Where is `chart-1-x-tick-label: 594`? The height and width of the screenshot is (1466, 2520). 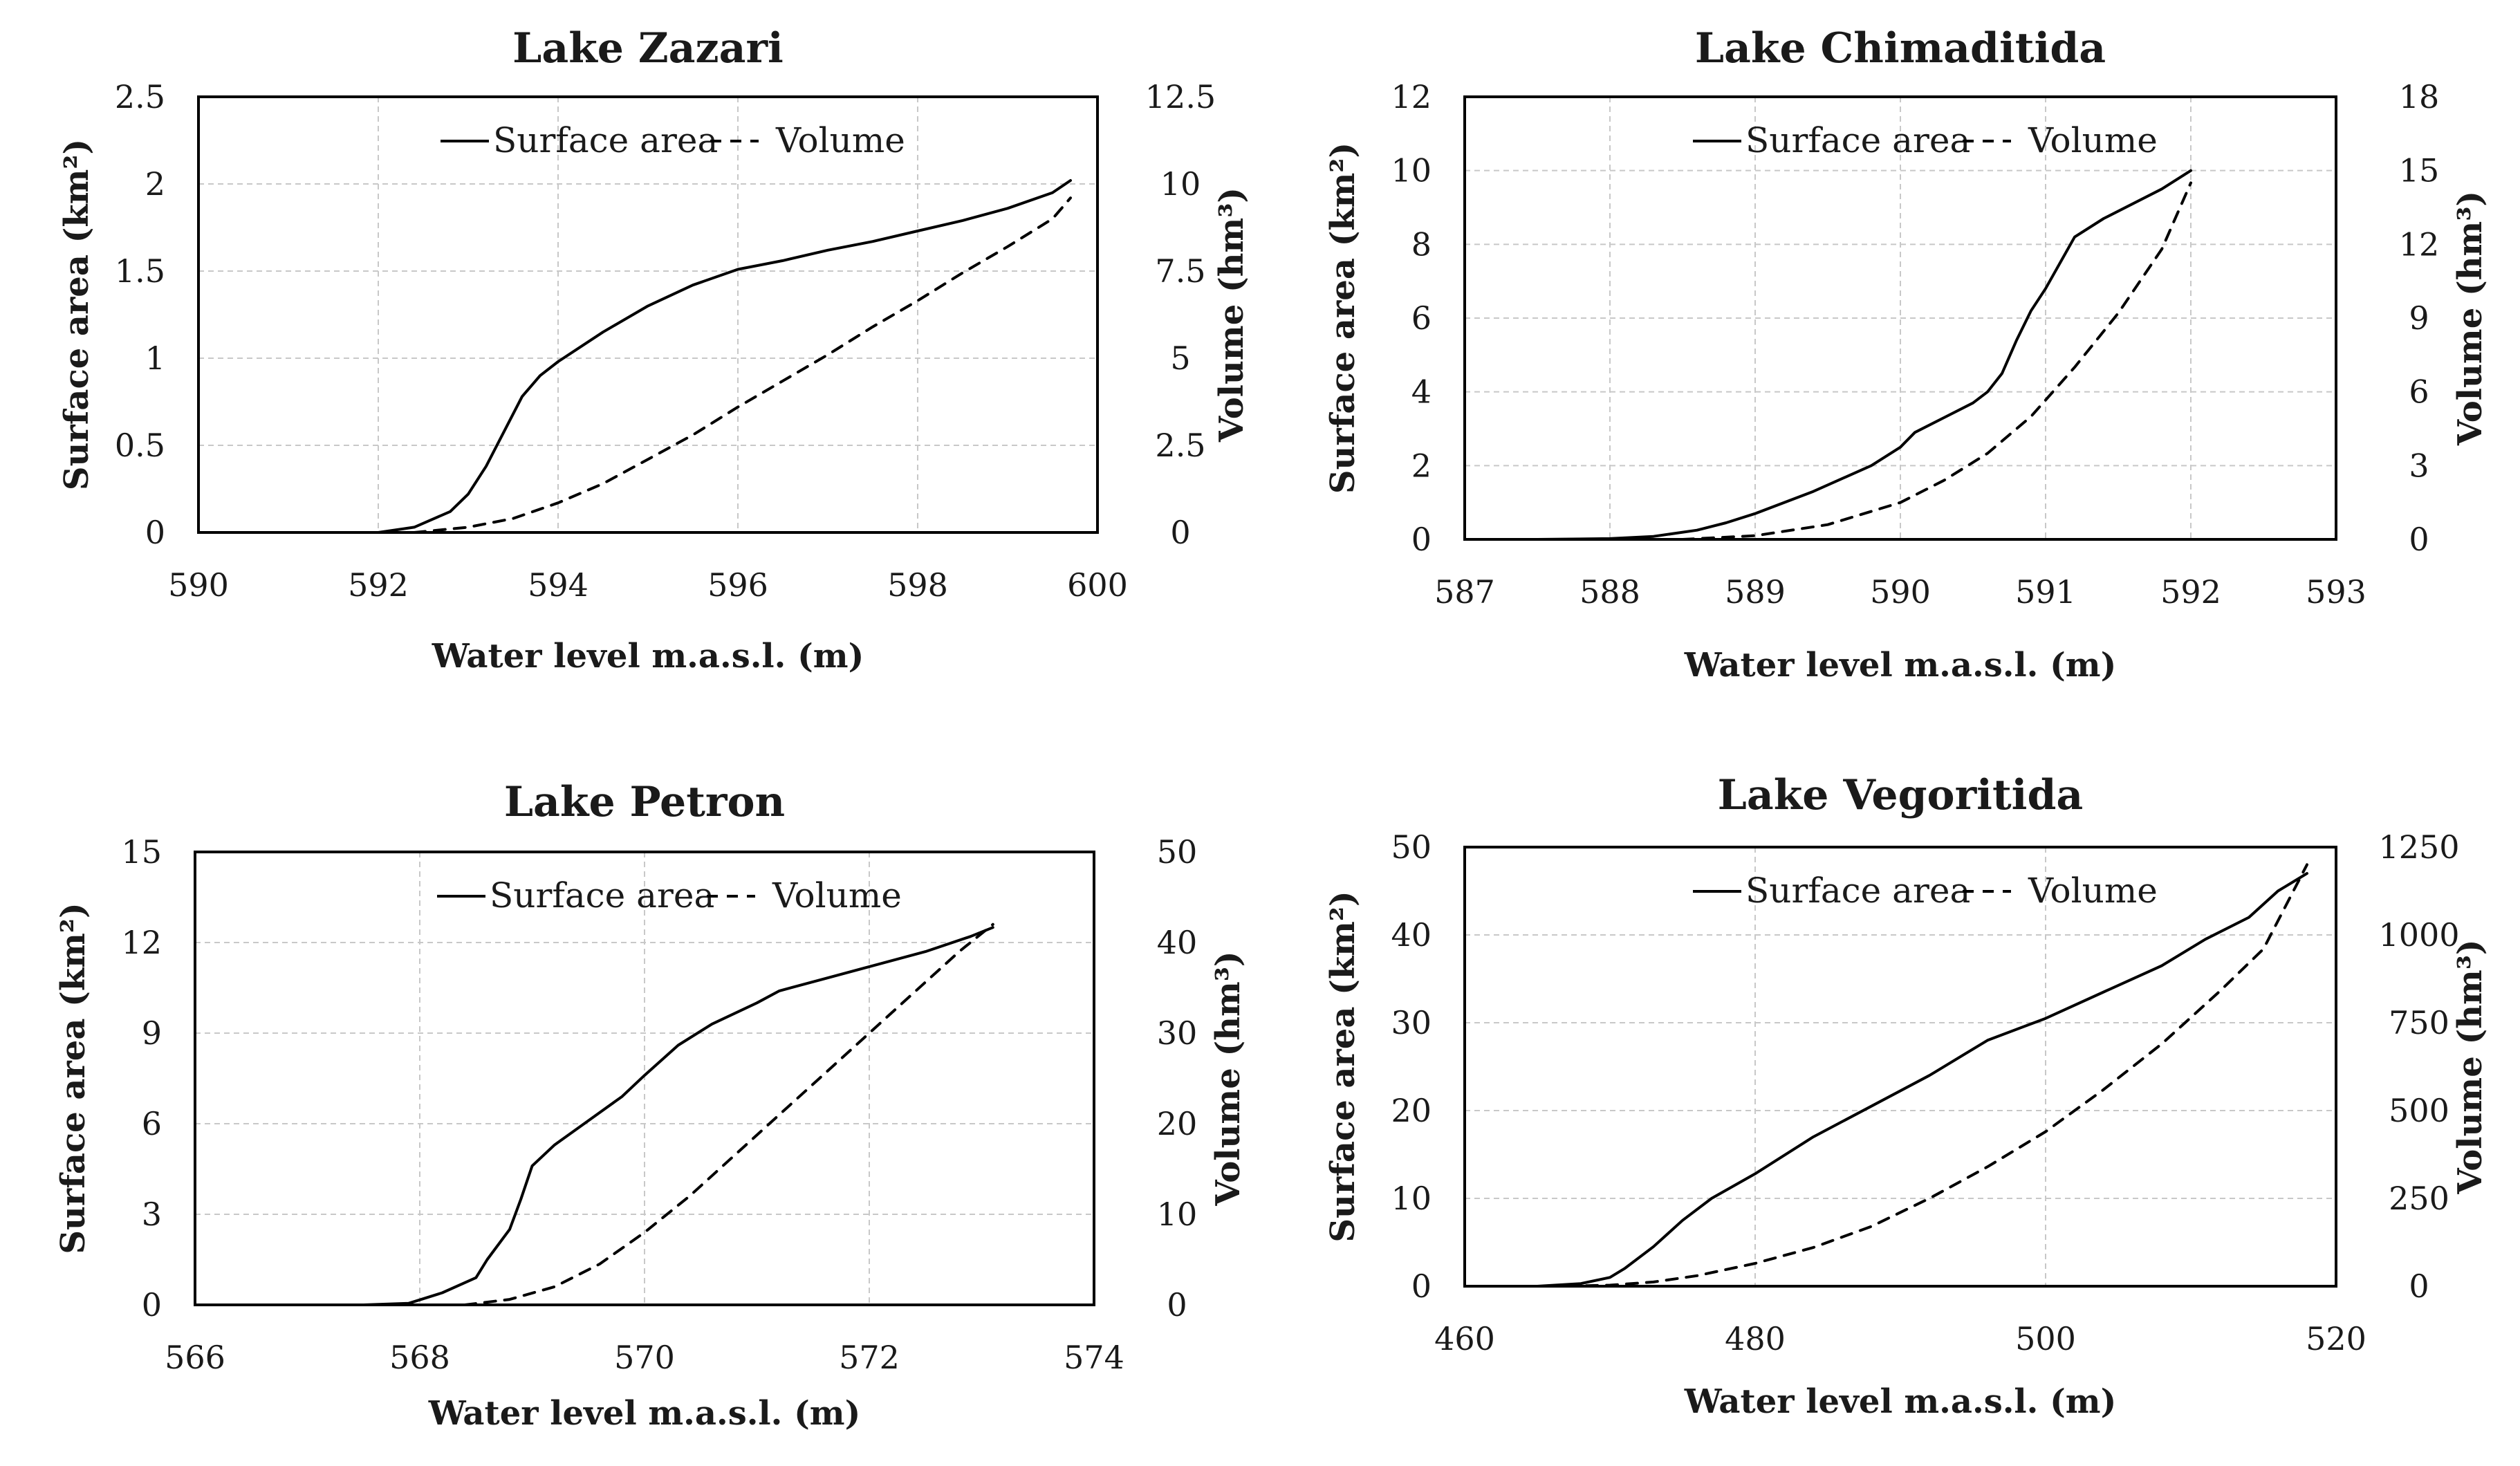
chart-1-x-tick-label: 594 is located at coordinates (558, 585).